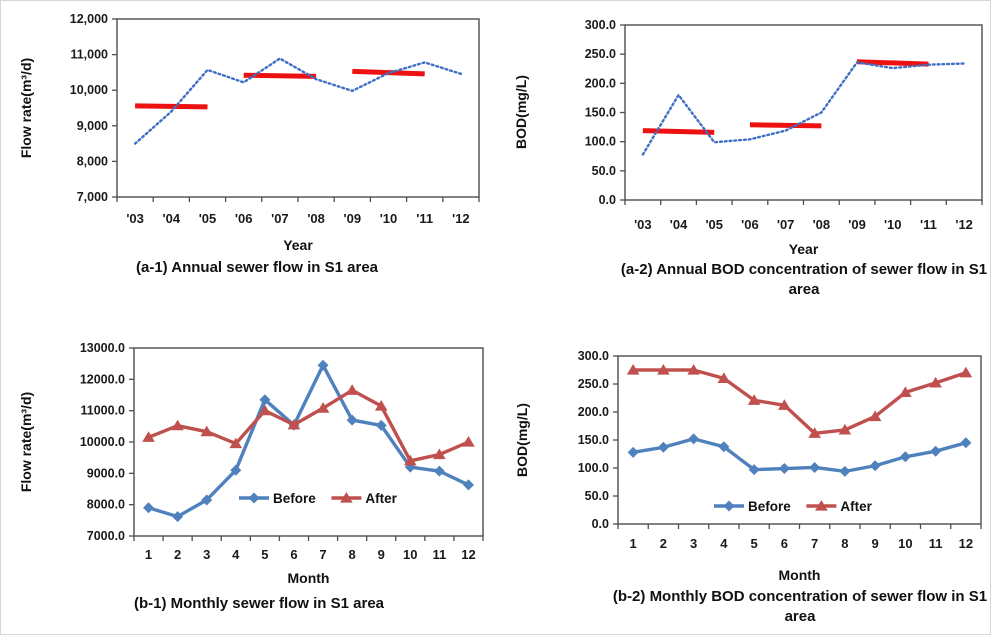 Image resolution: width=991 pixels, height=635 pixels. What do you see at coordinates (92, 197) in the screenshot?
I see `y-tick-label: 7,000` at bounding box center [92, 197].